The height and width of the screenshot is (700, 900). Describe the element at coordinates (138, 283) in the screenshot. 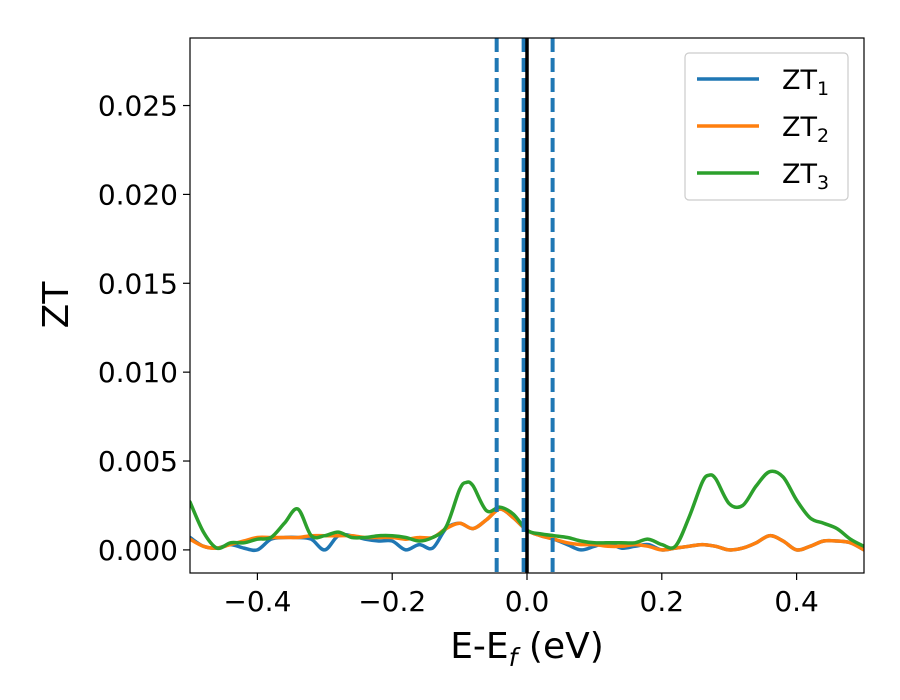

I see `y-tick-label: 0.015` at that location.